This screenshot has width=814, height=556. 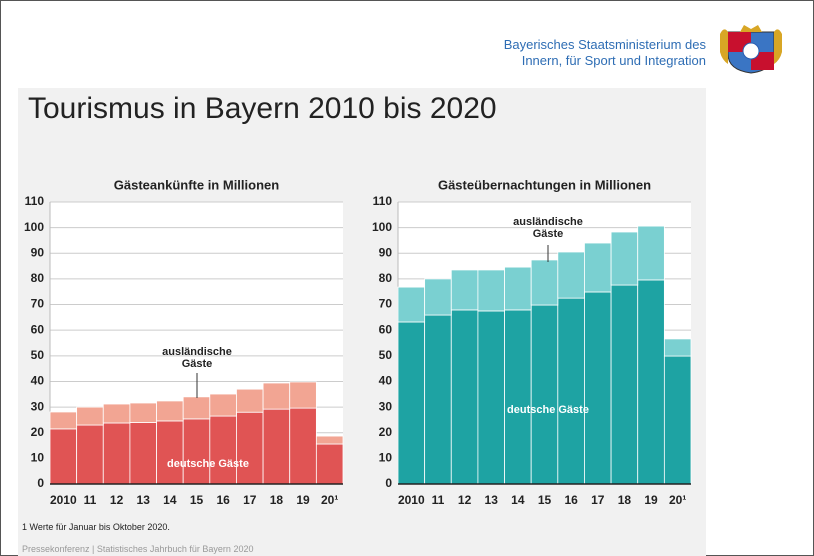 I want to click on ministry-line: Innern, für Sport und Integration, so click(x=613, y=60).